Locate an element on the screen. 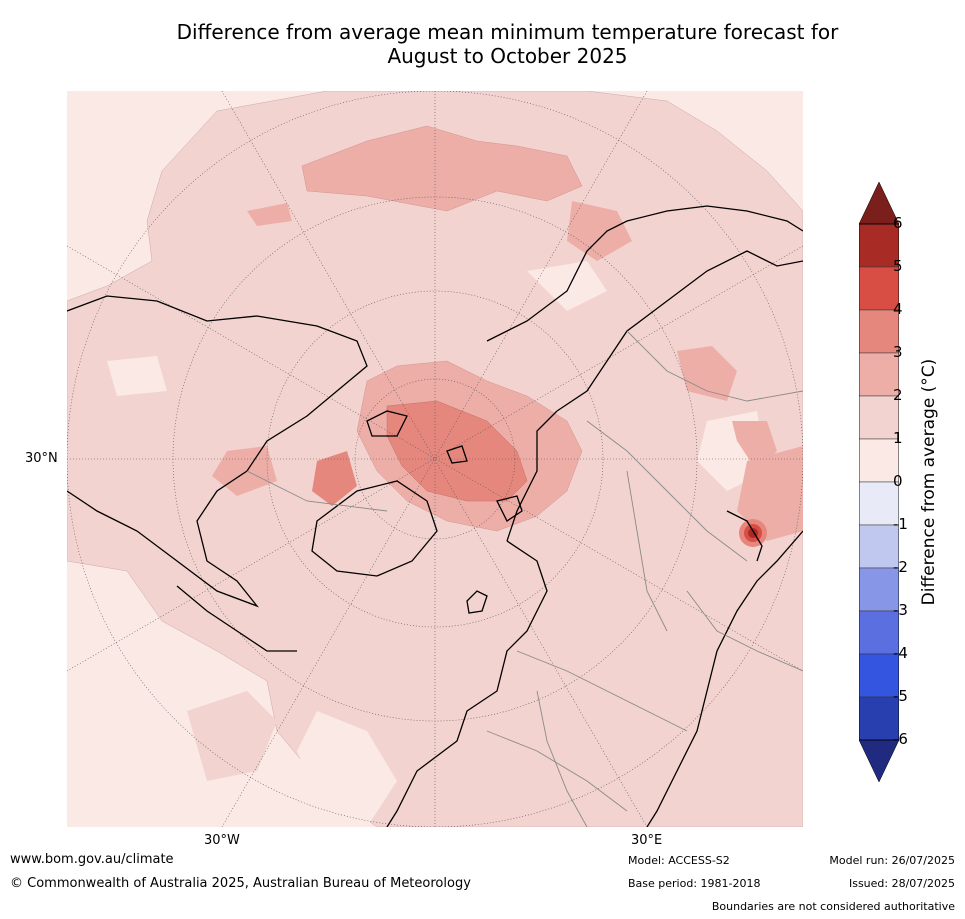 This screenshot has height=919, width=965. colorbar-tick-label: 5 is located at coordinates (898, 266).